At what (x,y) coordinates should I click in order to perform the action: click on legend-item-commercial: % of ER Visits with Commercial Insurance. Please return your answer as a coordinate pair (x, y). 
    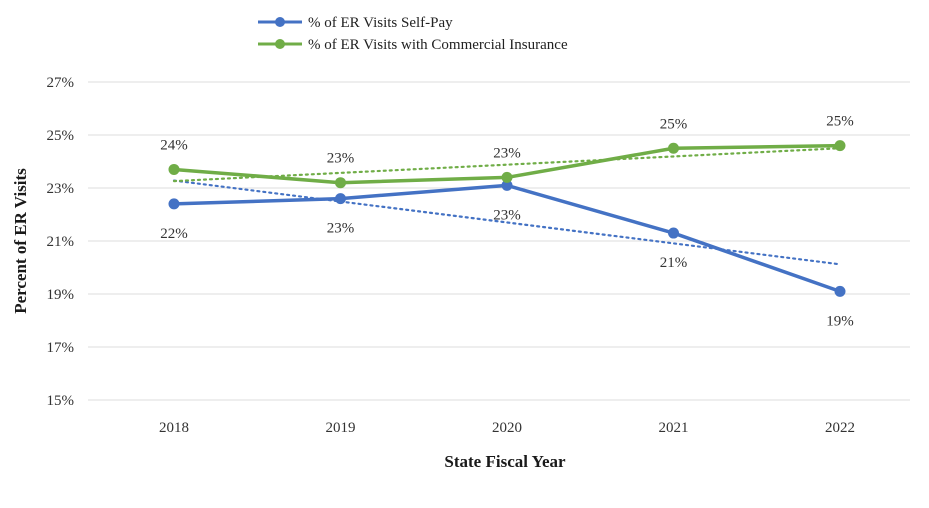
    Looking at the image, I should click on (413, 45).